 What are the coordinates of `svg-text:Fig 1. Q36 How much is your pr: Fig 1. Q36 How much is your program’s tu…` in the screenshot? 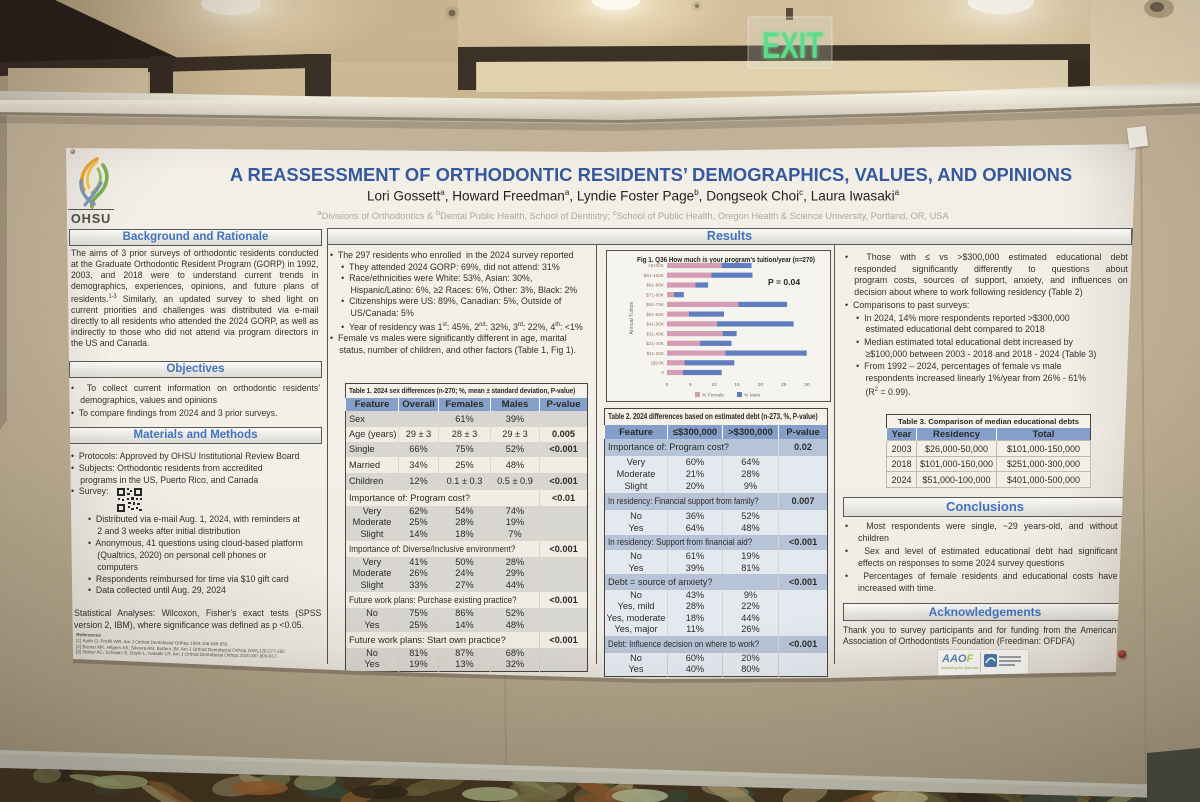 It's located at (726, 259).